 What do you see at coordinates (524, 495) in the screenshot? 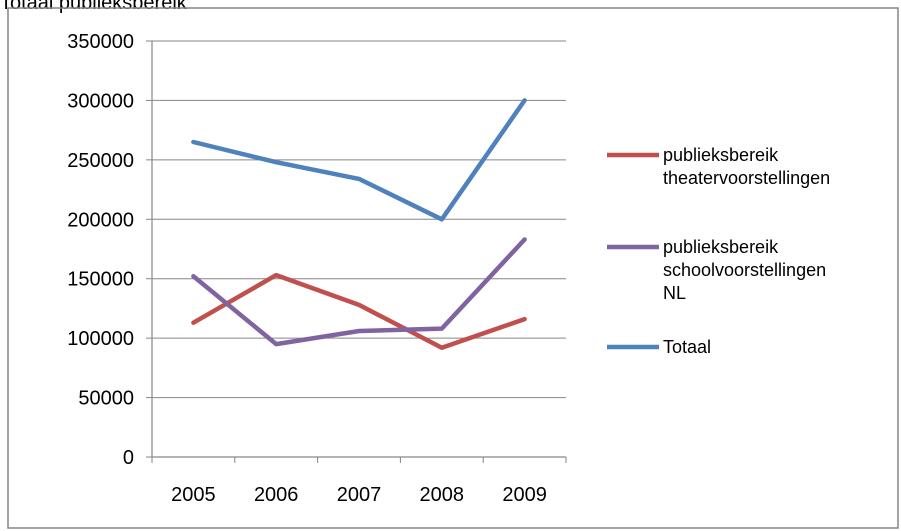
I see `x-tick-label: 2009` at bounding box center [524, 495].